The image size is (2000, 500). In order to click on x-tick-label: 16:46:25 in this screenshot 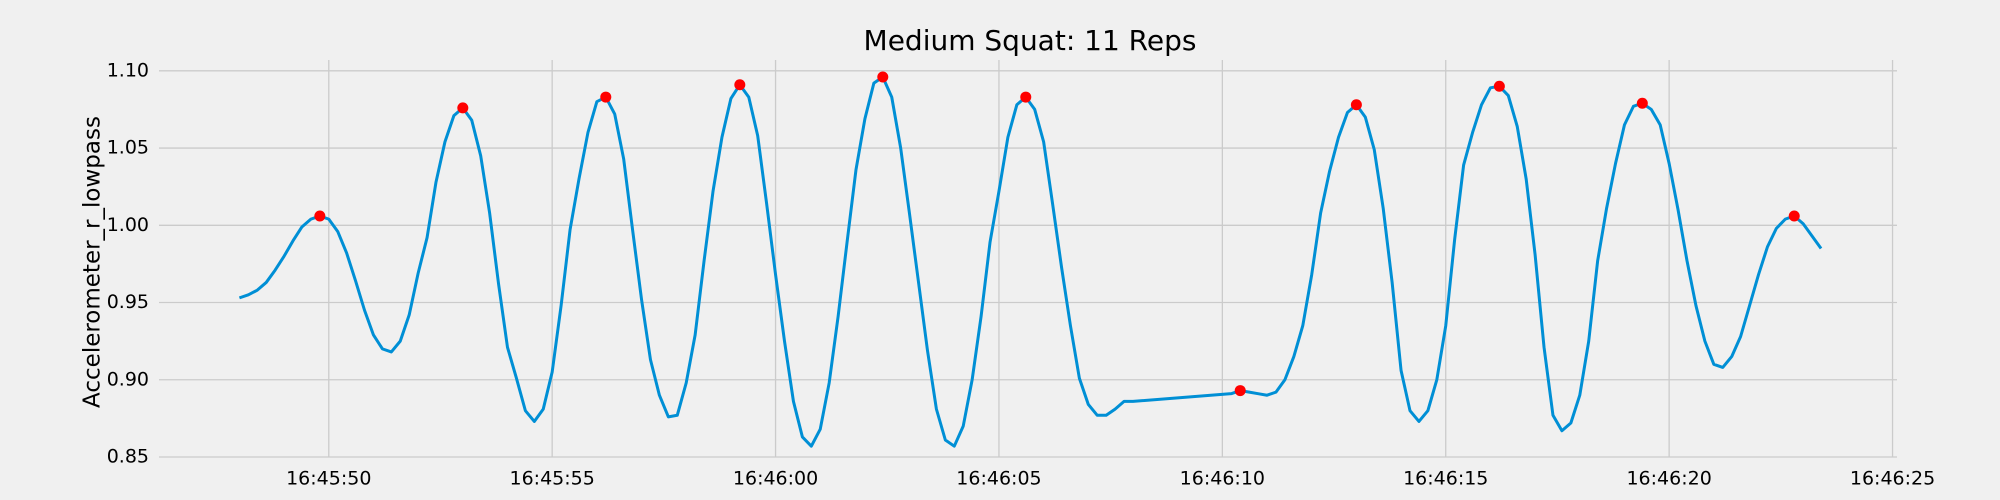, I will do `click(1892, 479)`.